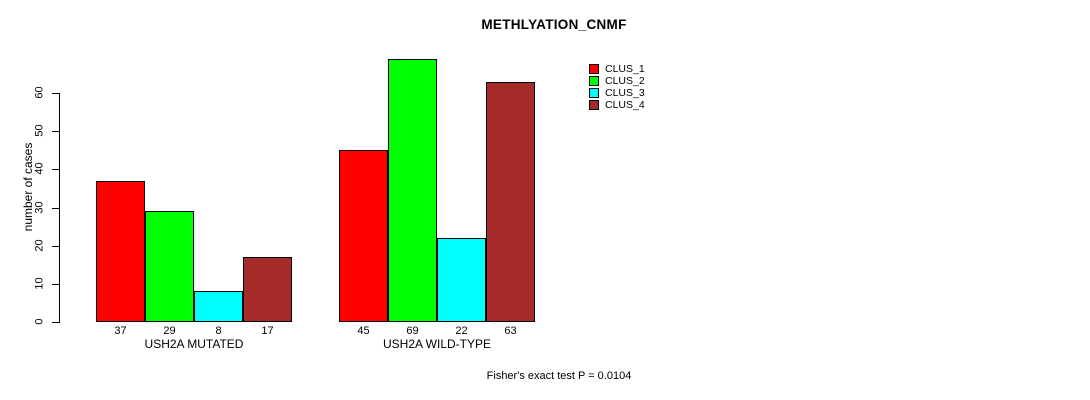  Describe the element at coordinates (510, 331) in the screenshot. I see `bar-value-label: 63` at that location.